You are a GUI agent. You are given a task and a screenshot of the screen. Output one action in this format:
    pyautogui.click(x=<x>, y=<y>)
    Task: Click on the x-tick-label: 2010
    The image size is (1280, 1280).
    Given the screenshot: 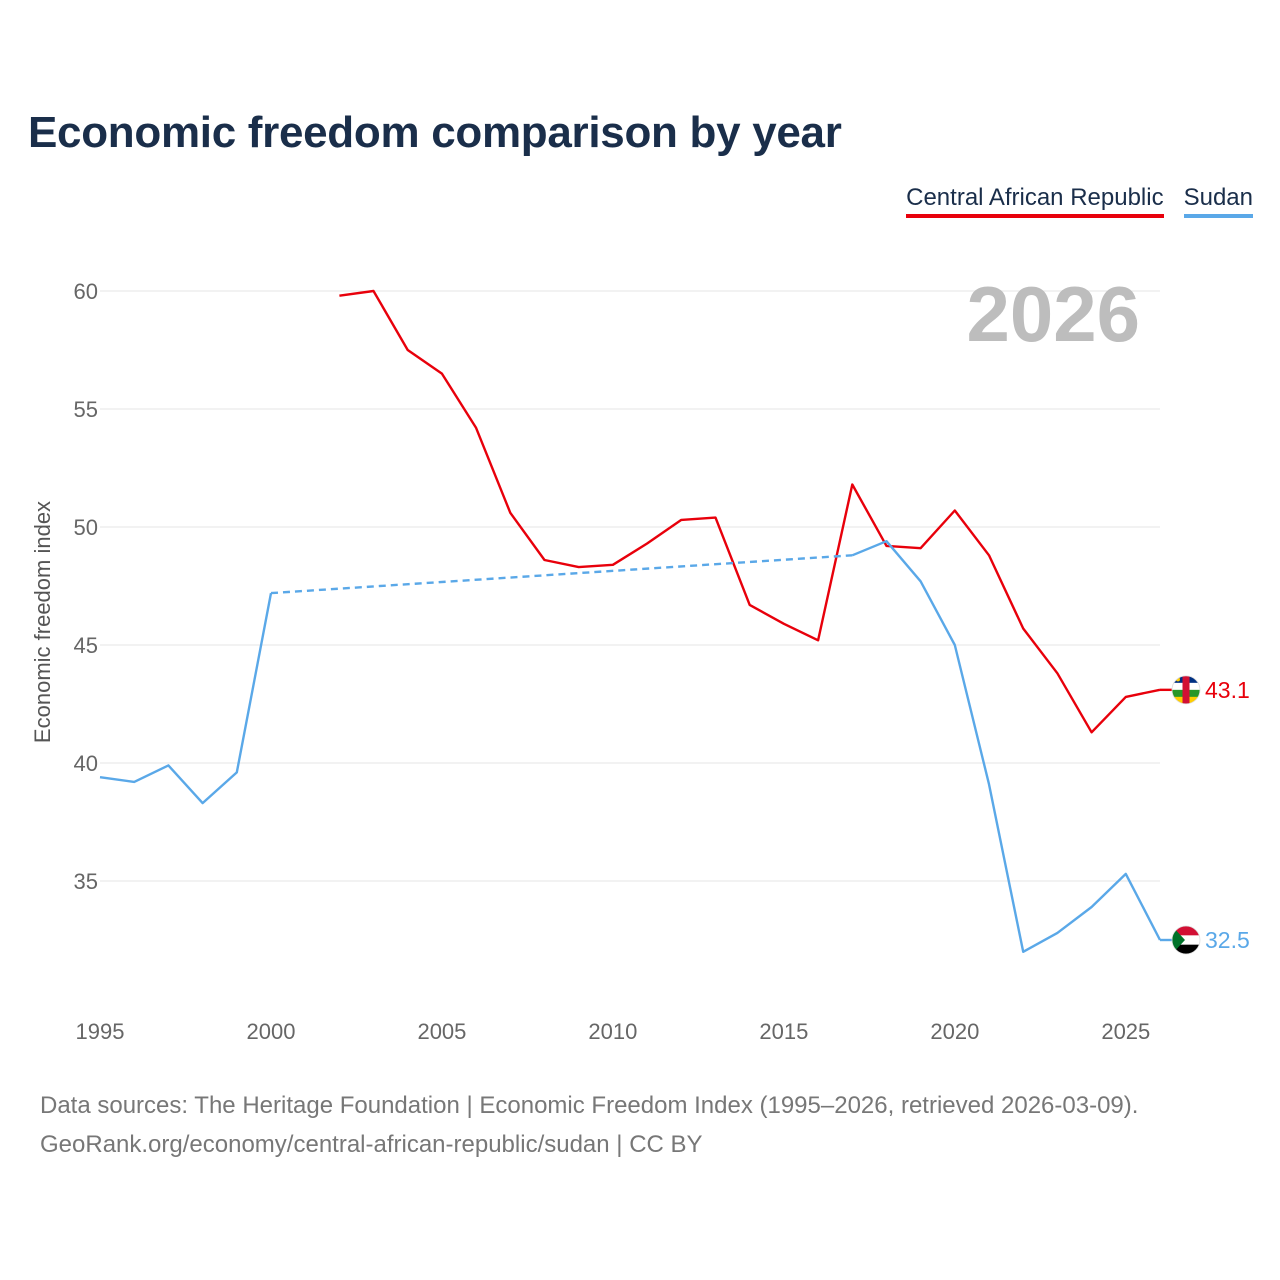 What is the action you would take?
    pyautogui.click(x=612, y=1031)
    